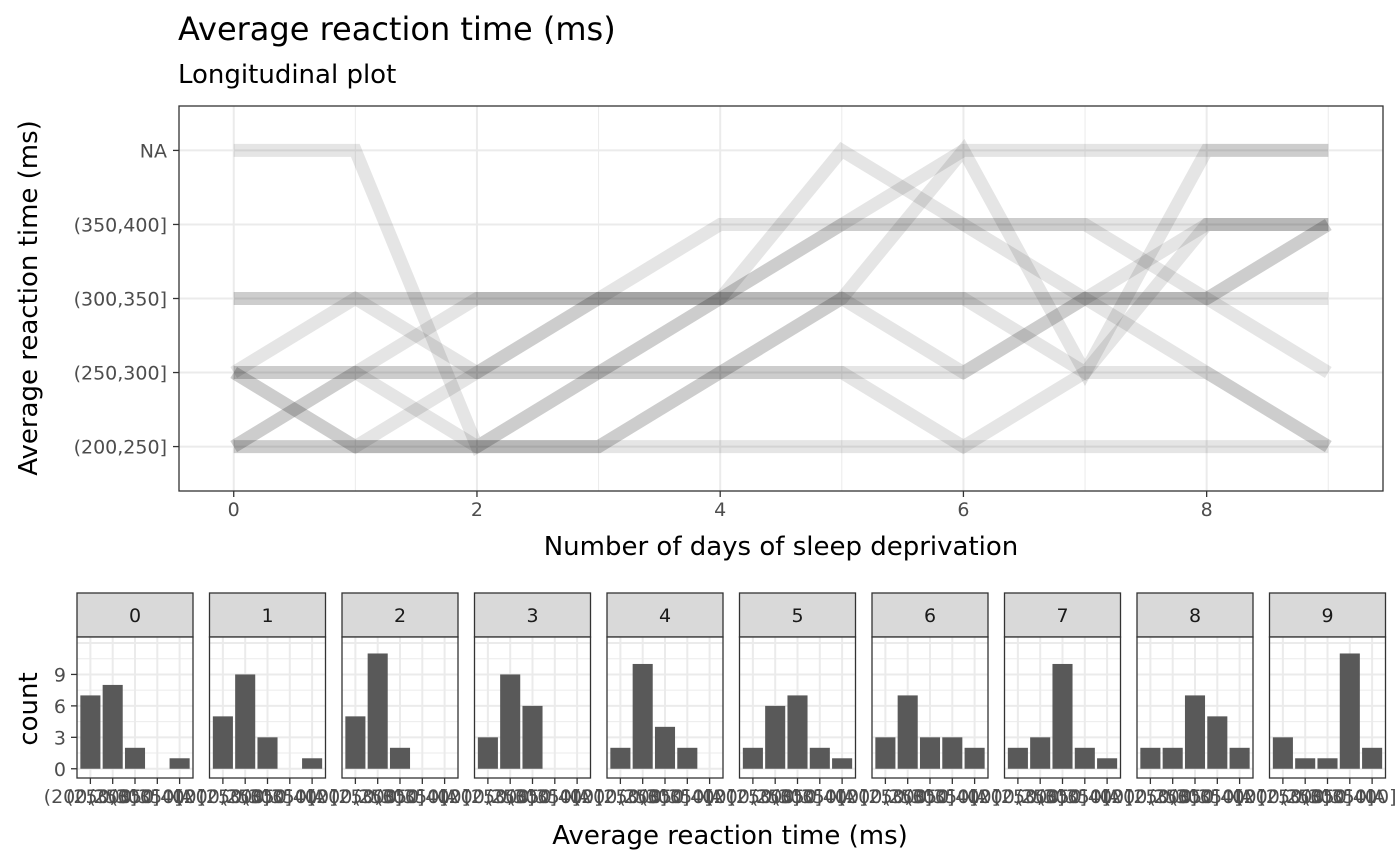 The width and height of the screenshot is (1400, 866). Describe the element at coordinates (477, 510) in the screenshot. I see `x-tick-label: 2` at that location.